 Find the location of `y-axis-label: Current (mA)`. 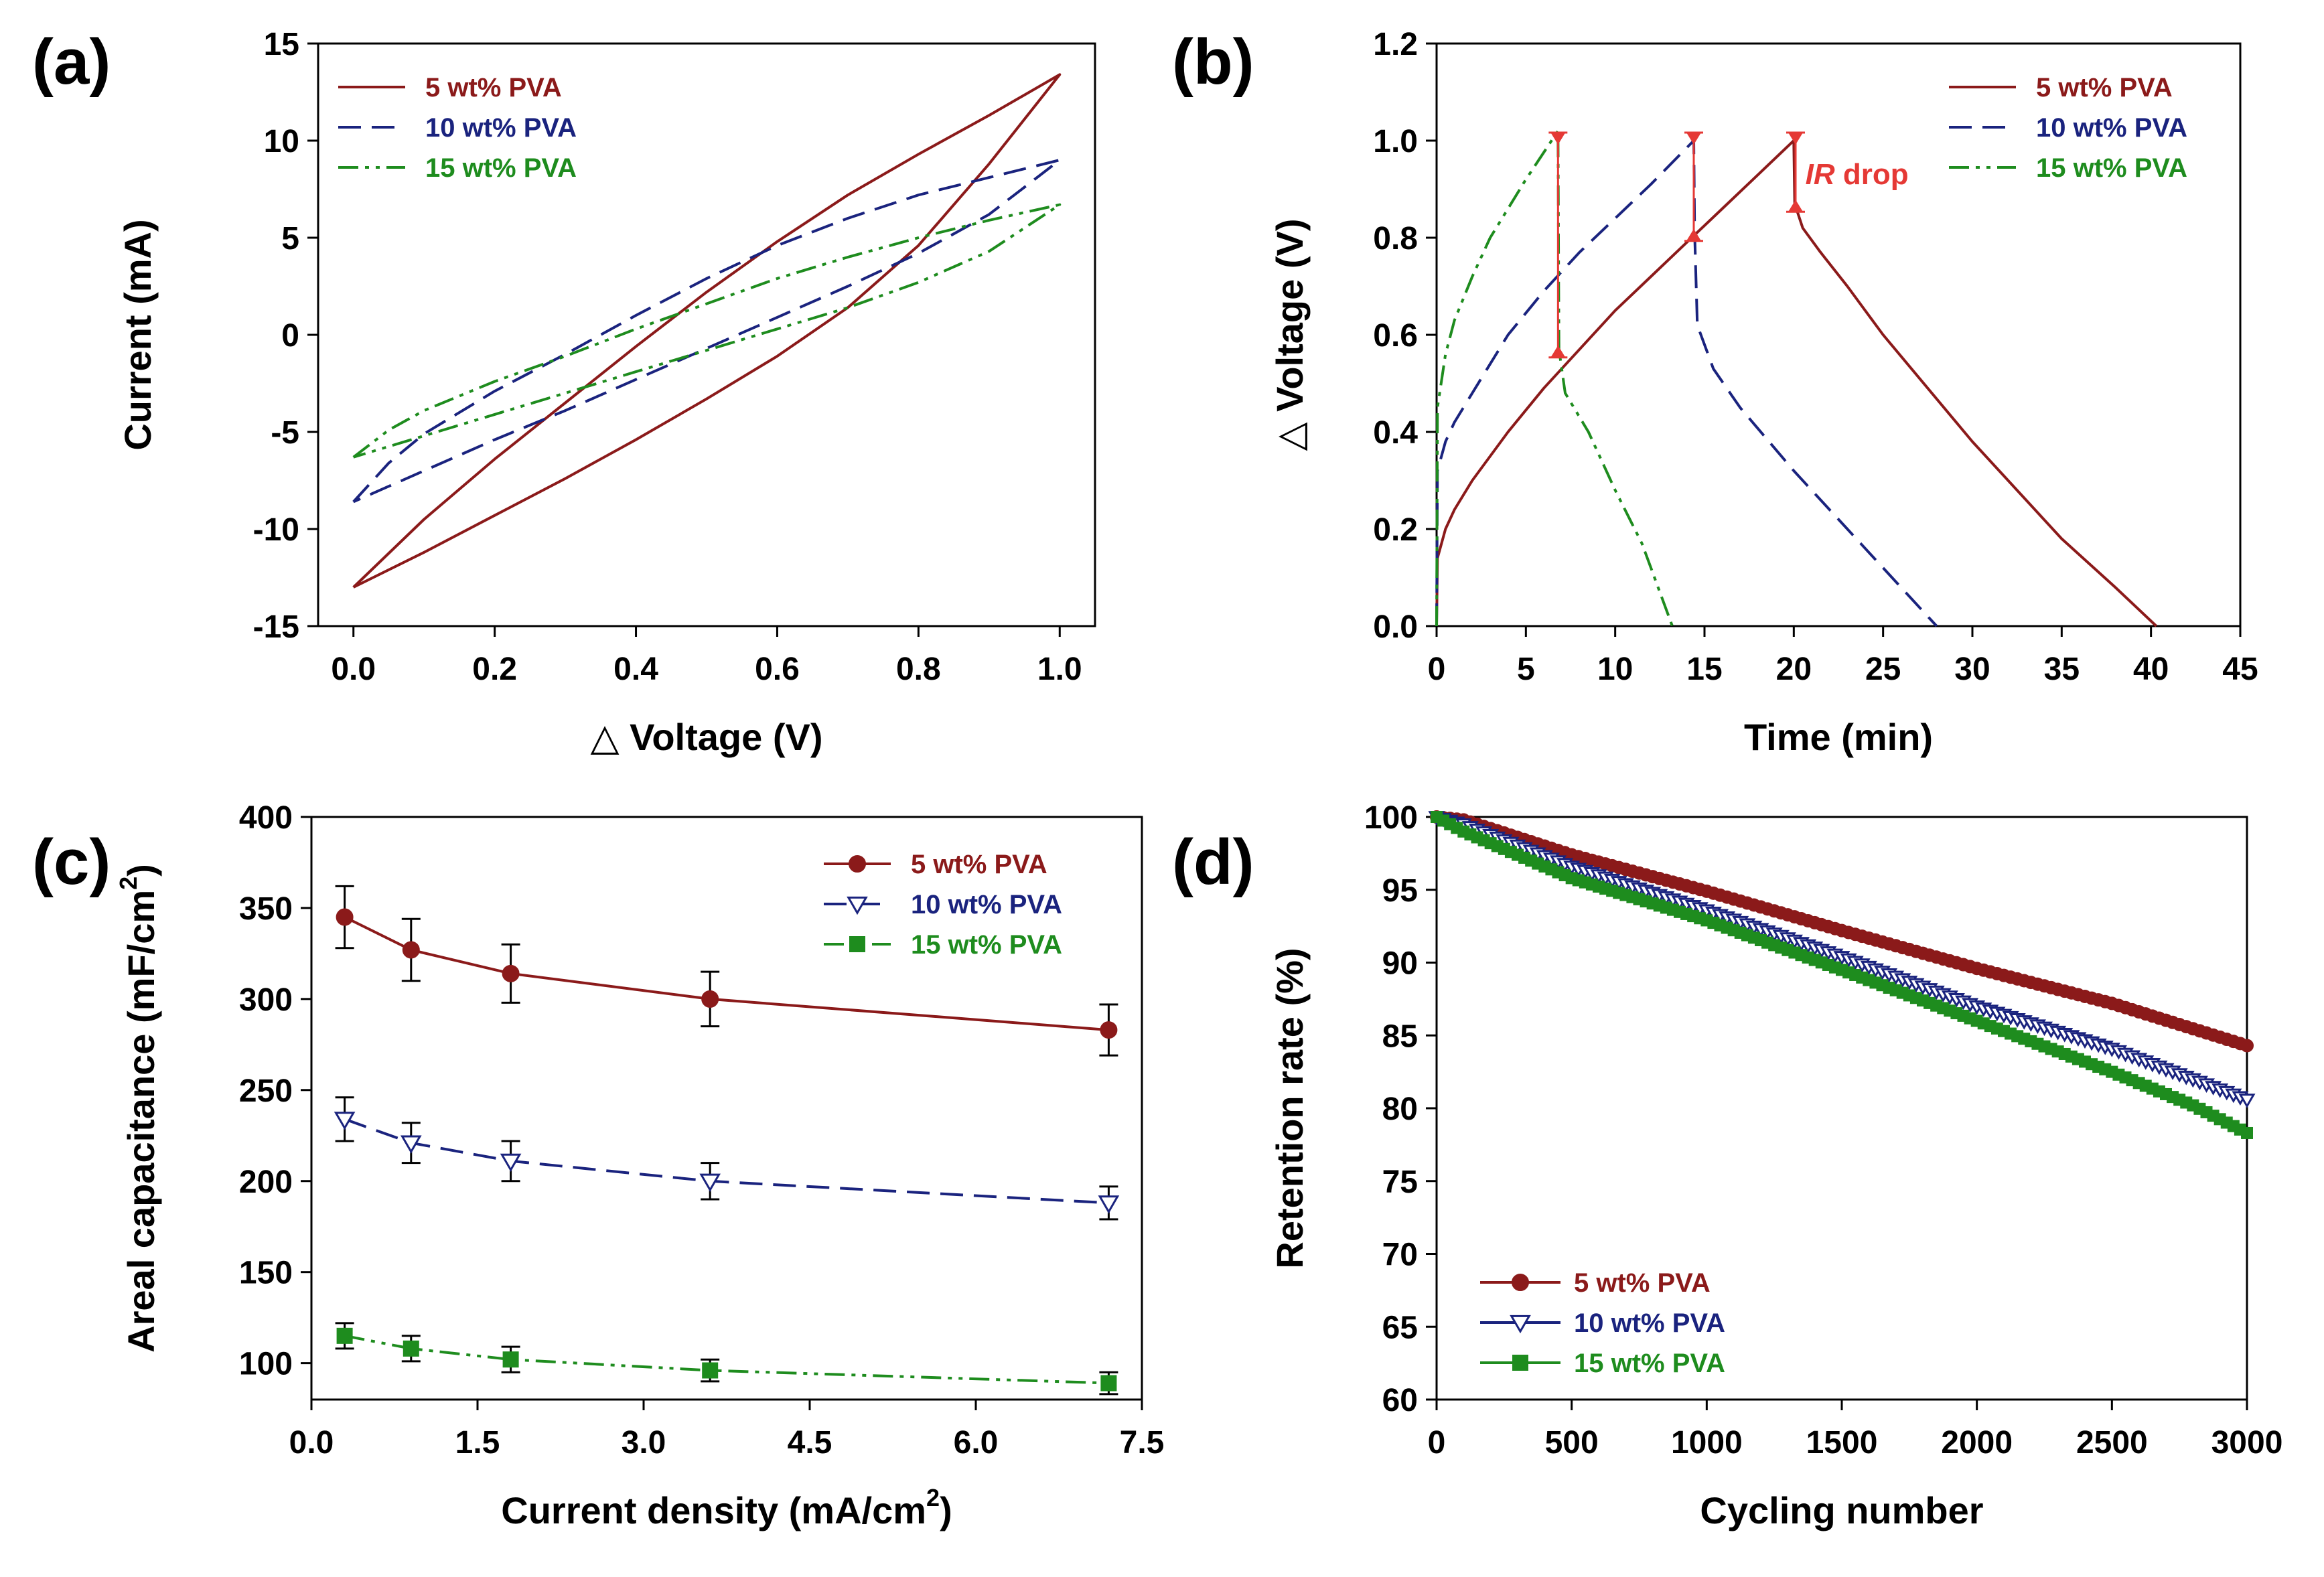

y-axis-label: Current (mA) is located at coordinates (138, 334).